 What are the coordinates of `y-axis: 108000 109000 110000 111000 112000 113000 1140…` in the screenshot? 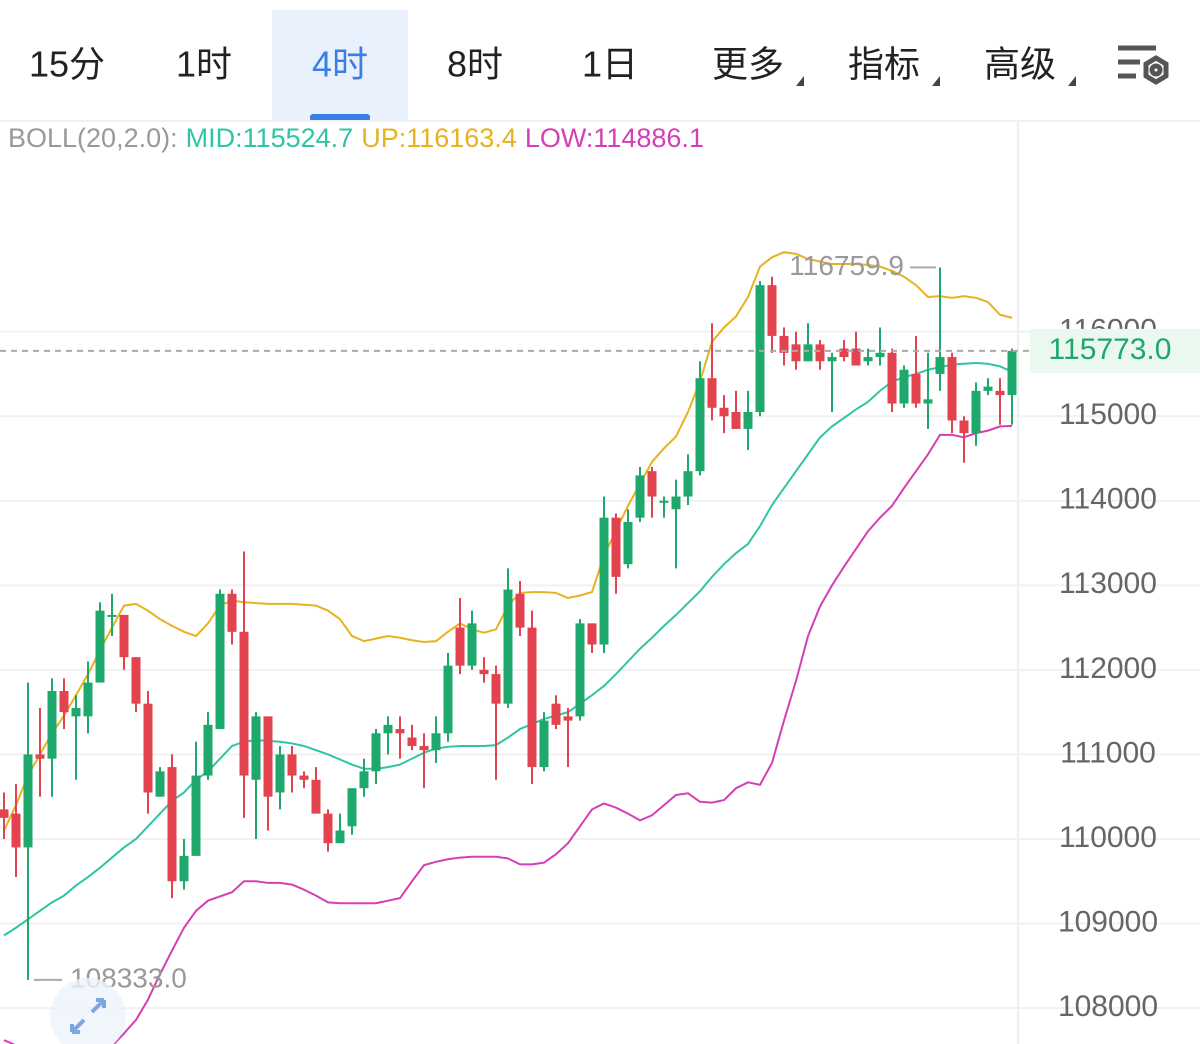 It's located at (1108, 668).